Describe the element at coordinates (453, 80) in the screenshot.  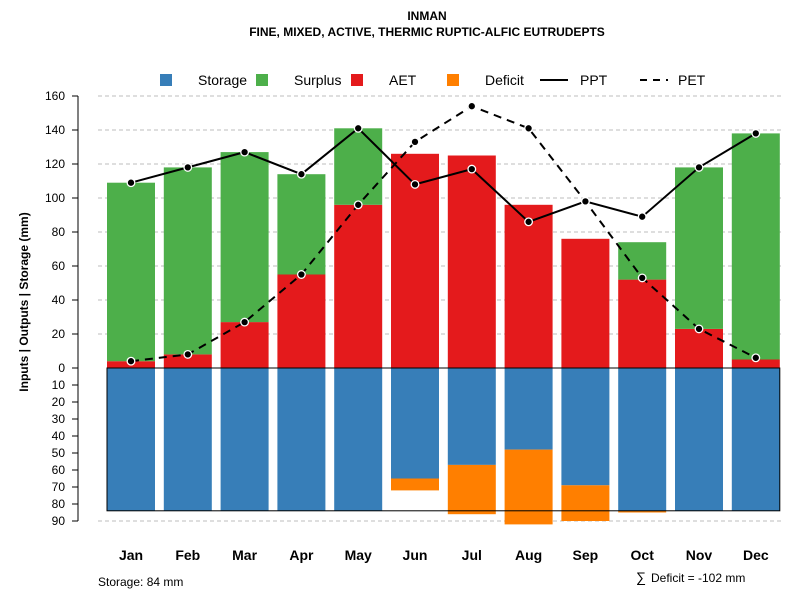
I see `legend-swatch-deficit` at that location.